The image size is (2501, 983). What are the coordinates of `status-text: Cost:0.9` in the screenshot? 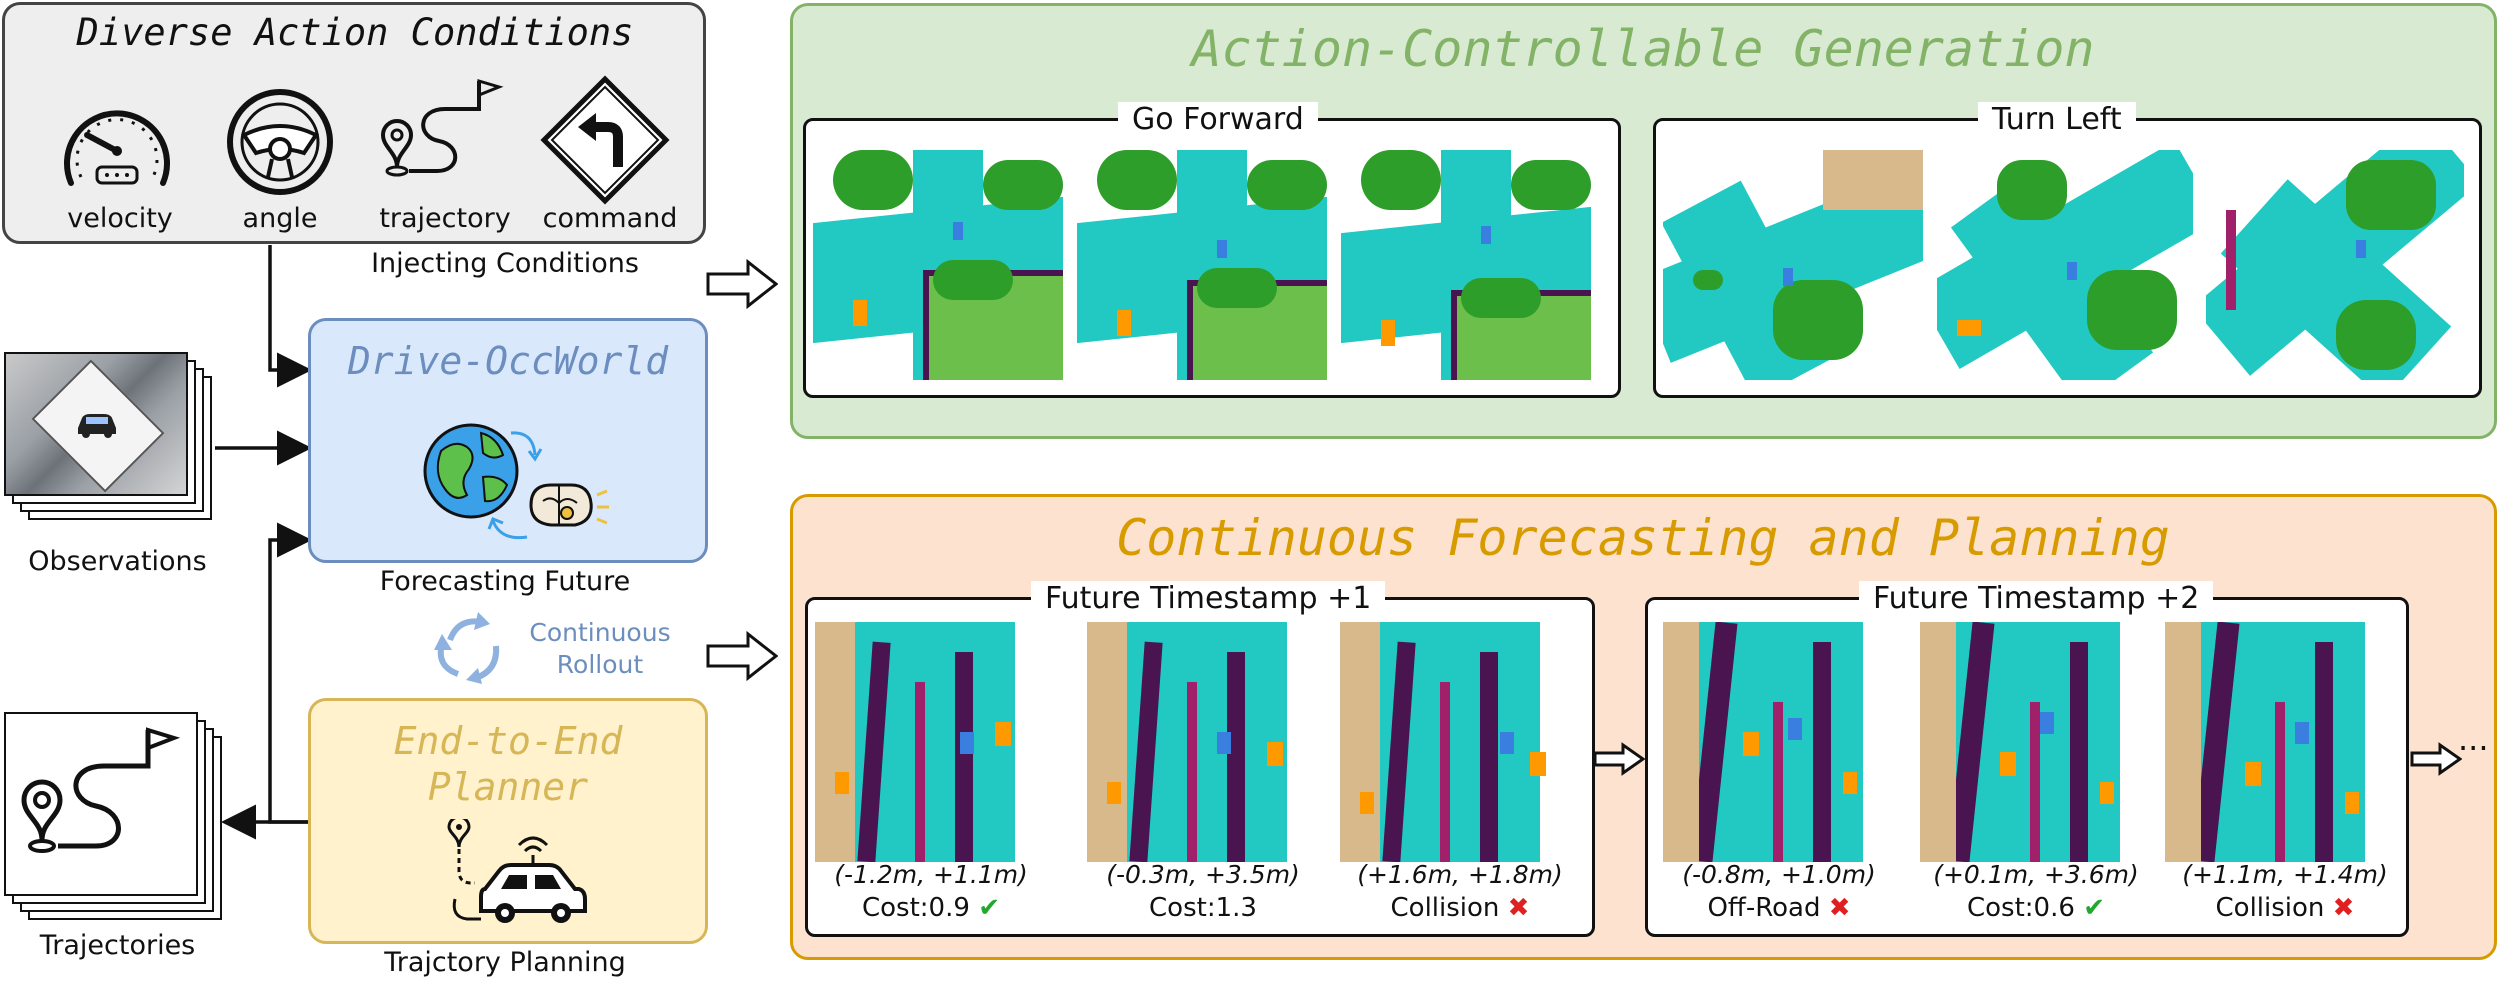 It's located at (916, 908).